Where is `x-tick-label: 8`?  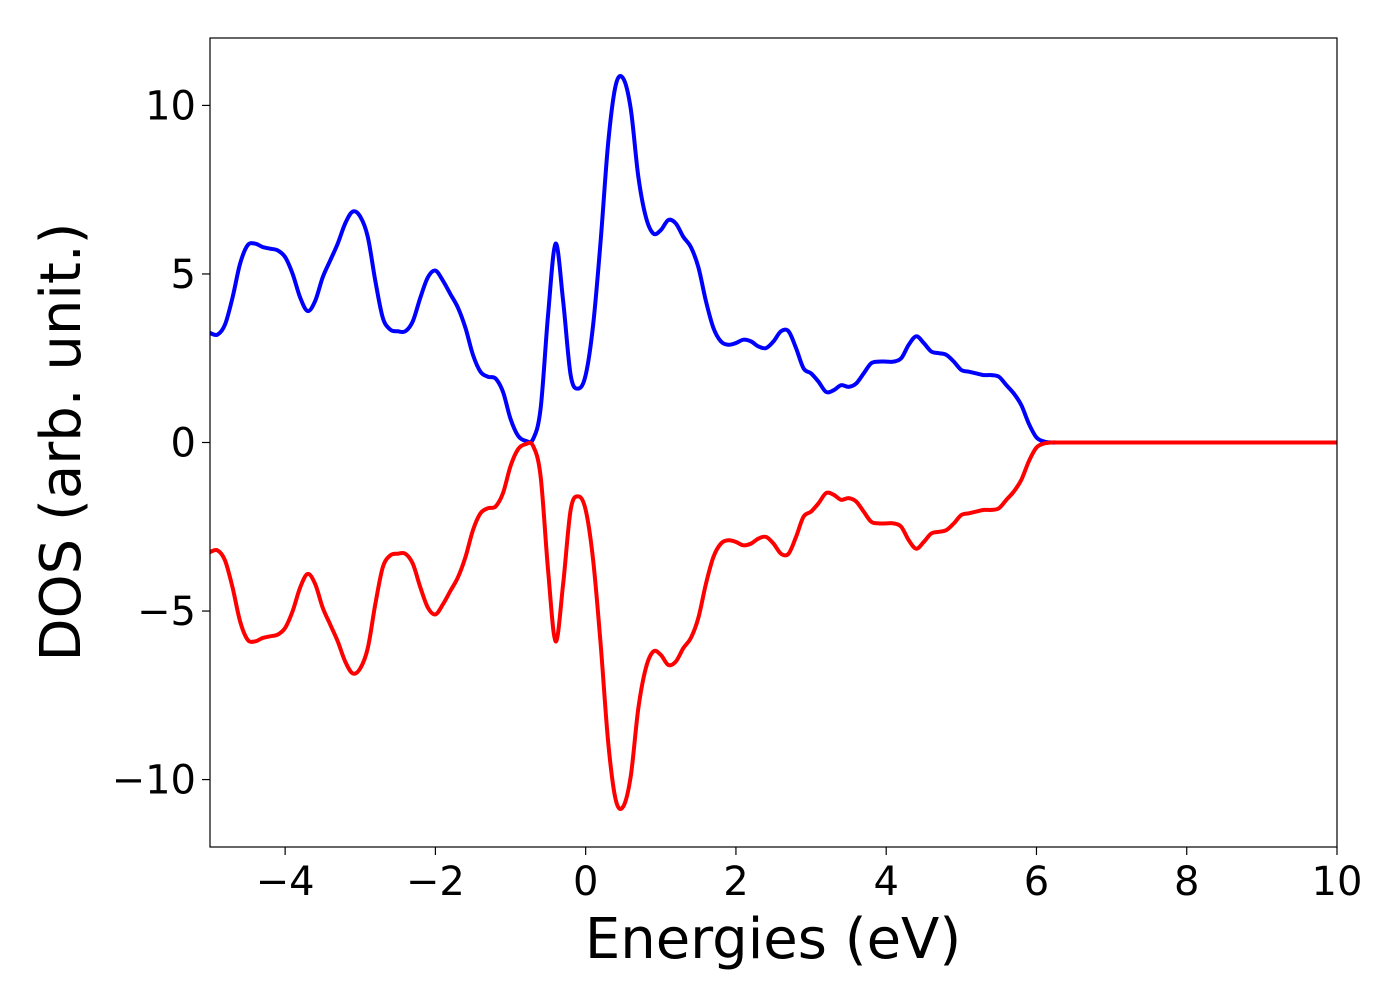 x-tick-label: 8 is located at coordinates (1186, 882).